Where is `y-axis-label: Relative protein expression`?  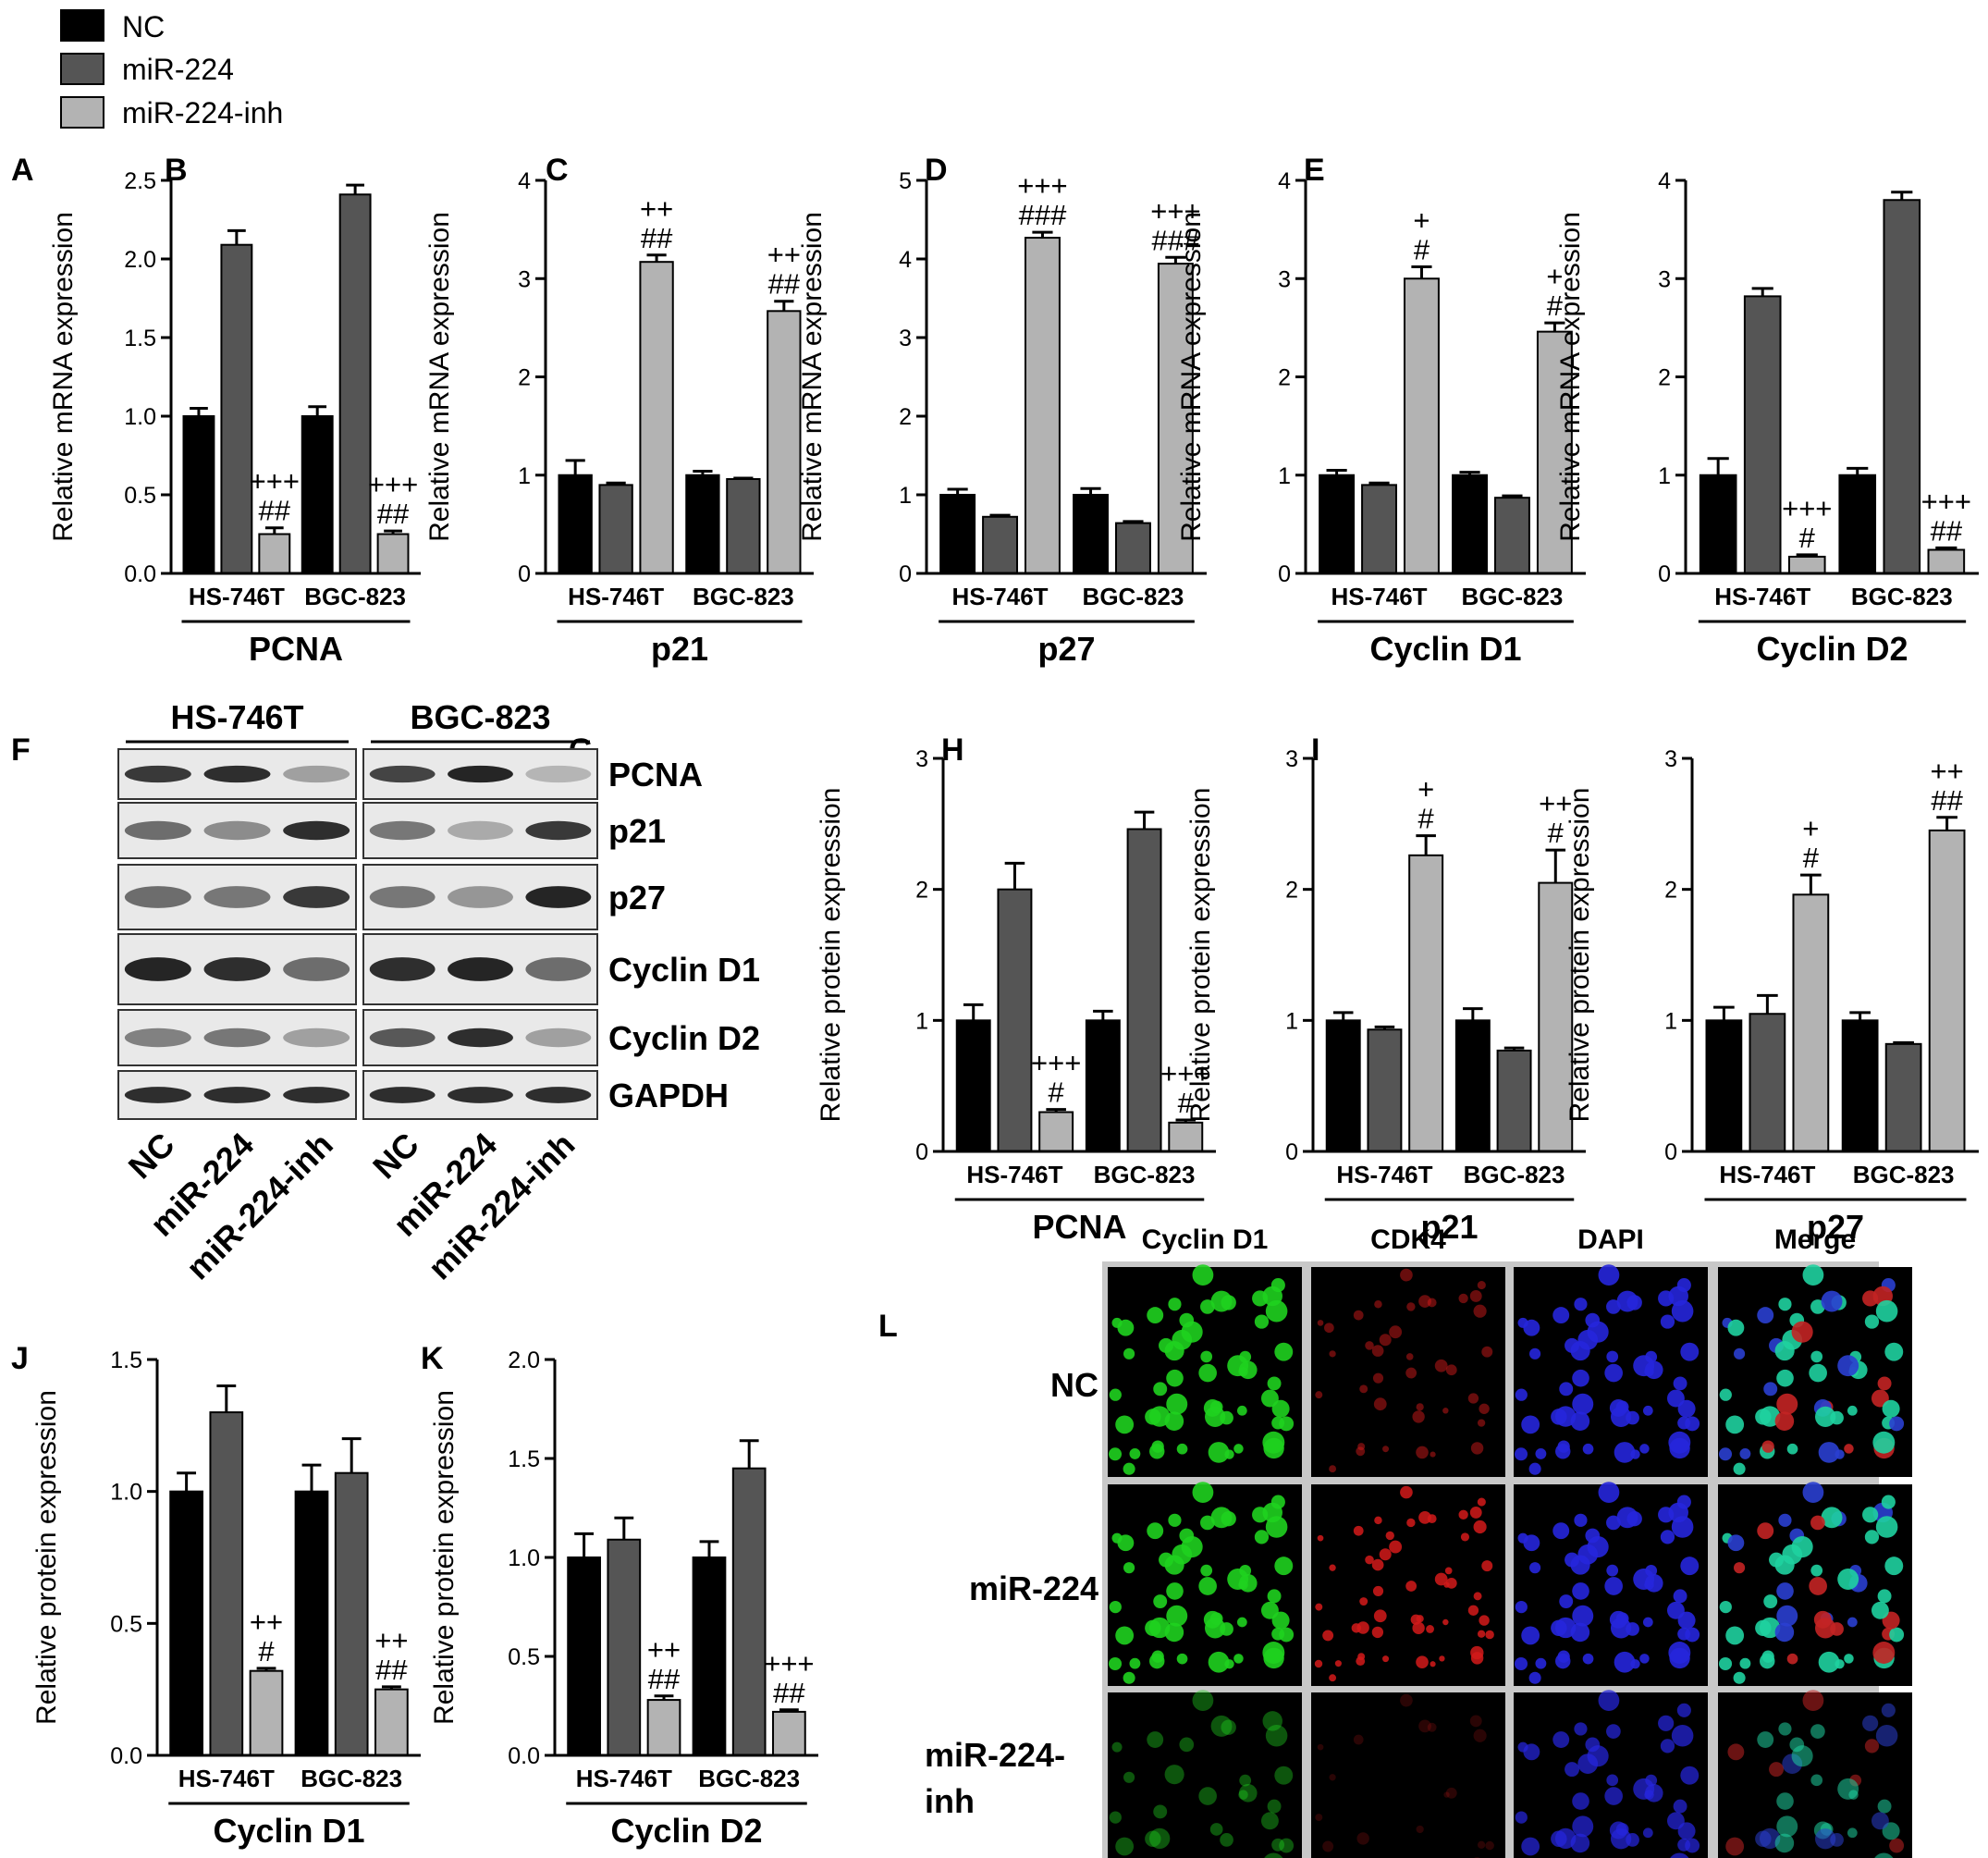
y-axis-label: Relative protein expression is located at coordinates (444, 1557).